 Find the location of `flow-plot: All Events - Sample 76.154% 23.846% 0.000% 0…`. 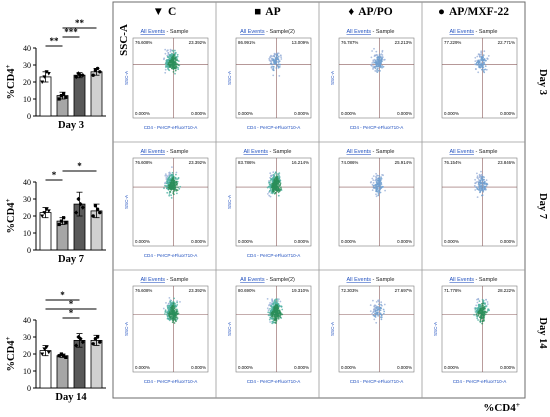

flow-plot: All Events - Sample 76.154% 23.846% 0.000% 0… is located at coordinates (479, 198).